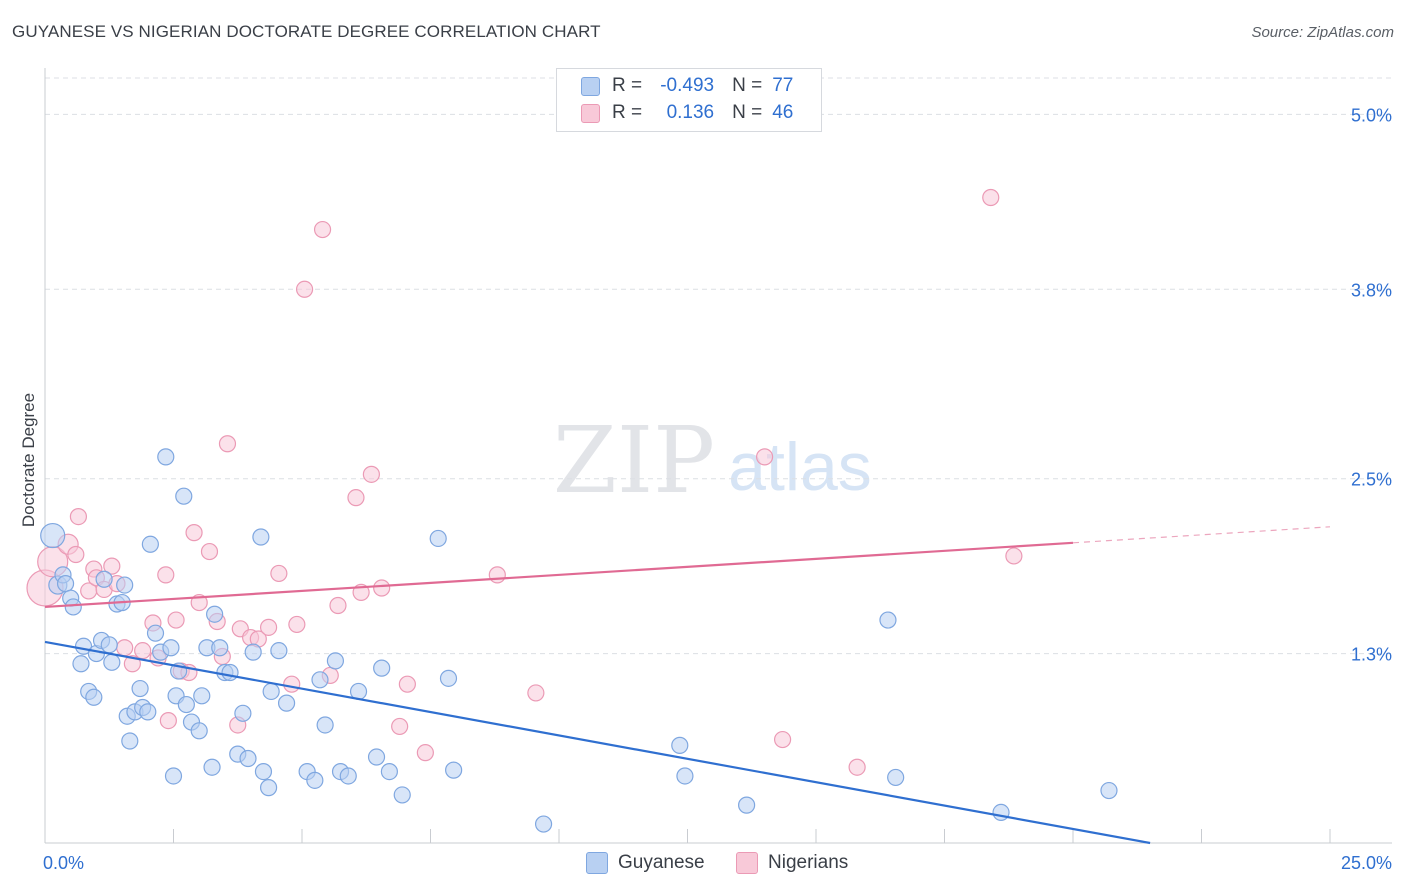 This screenshot has width=1406, height=892. I want to click on legend-row-guyanese: R = -0.493 N = 77, so click(687, 86).